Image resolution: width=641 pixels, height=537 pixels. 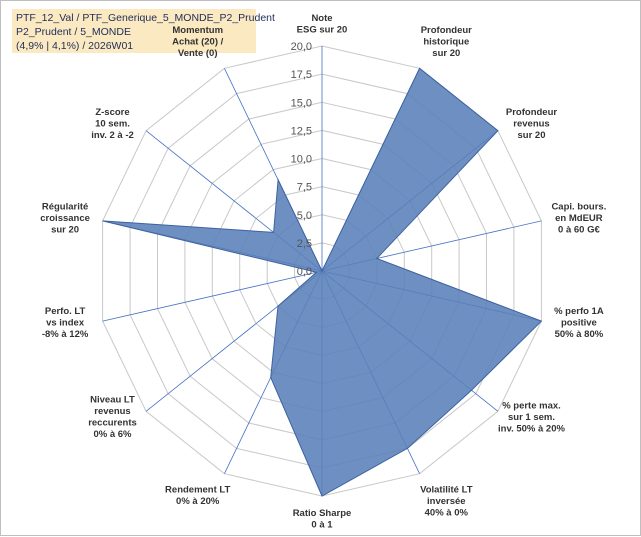 I want to click on axis-label-11-line-2: sur 20, so click(x=65, y=230).